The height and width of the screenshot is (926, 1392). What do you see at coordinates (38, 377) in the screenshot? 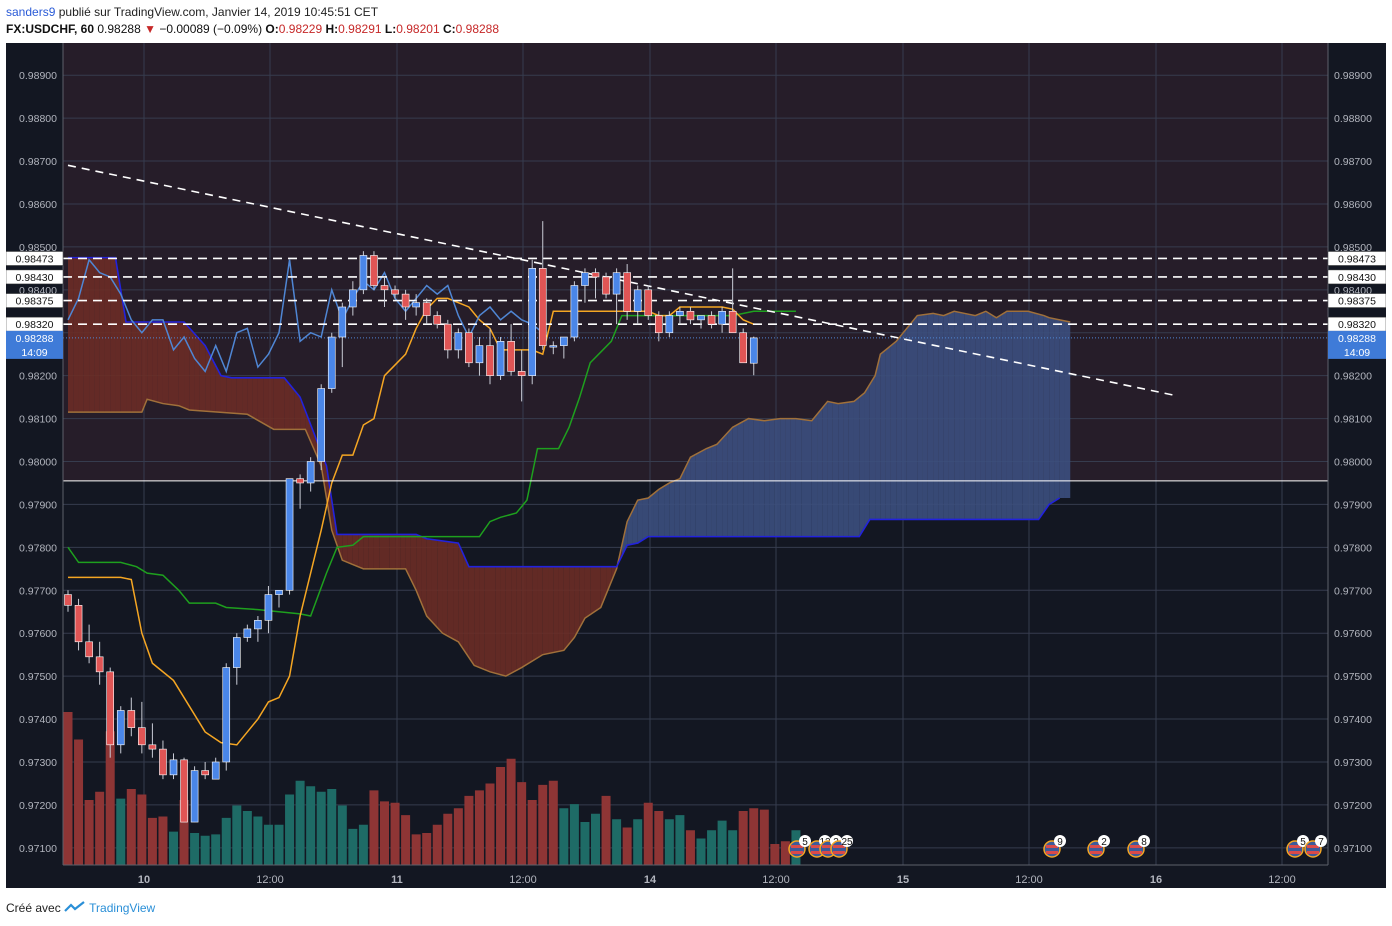
I see `y-tick-label-left: 0.98200` at bounding box center [38, 377].